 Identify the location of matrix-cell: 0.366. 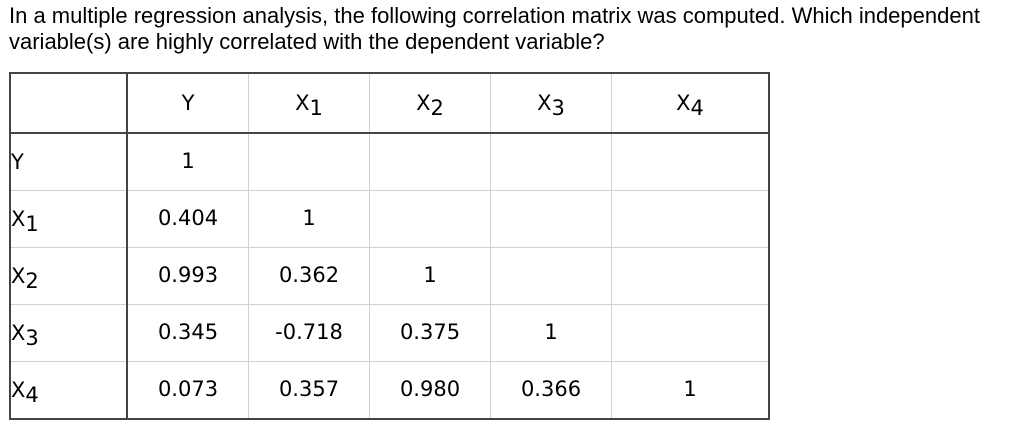
(551, 390).